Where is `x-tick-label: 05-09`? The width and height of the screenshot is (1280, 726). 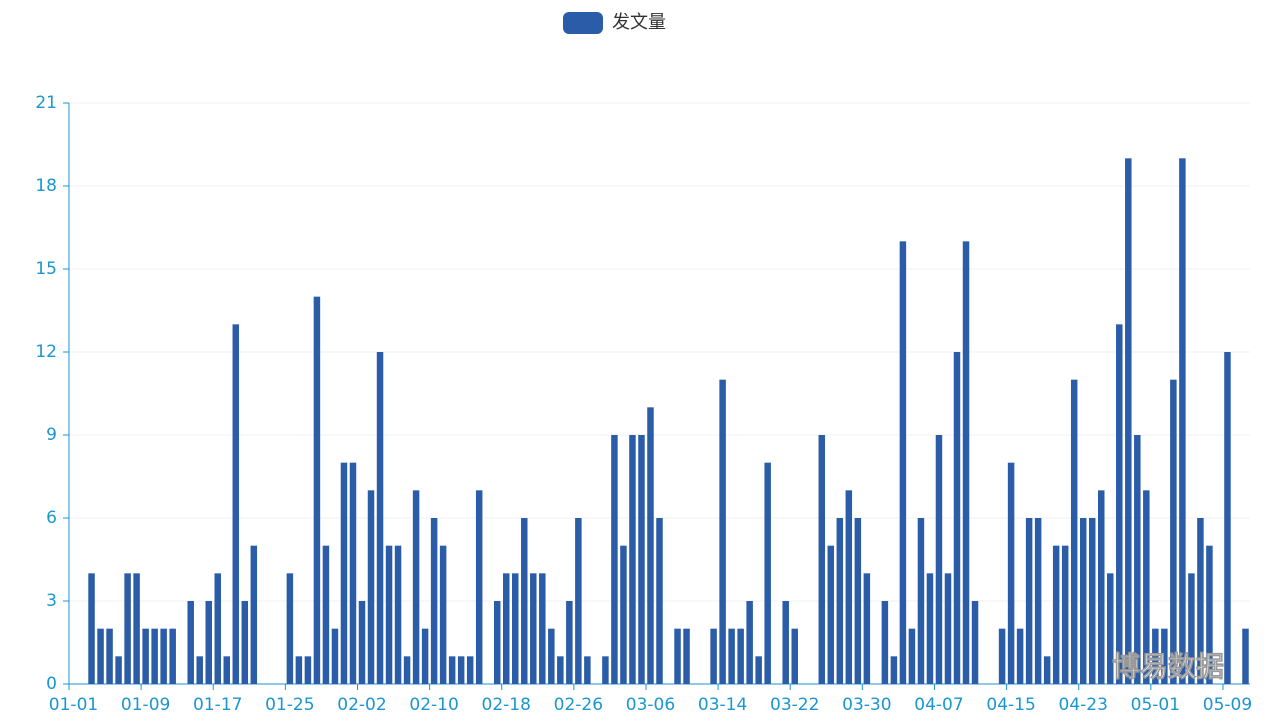 x-tick-label: 05-09 is located at coordinates (1227, 705).